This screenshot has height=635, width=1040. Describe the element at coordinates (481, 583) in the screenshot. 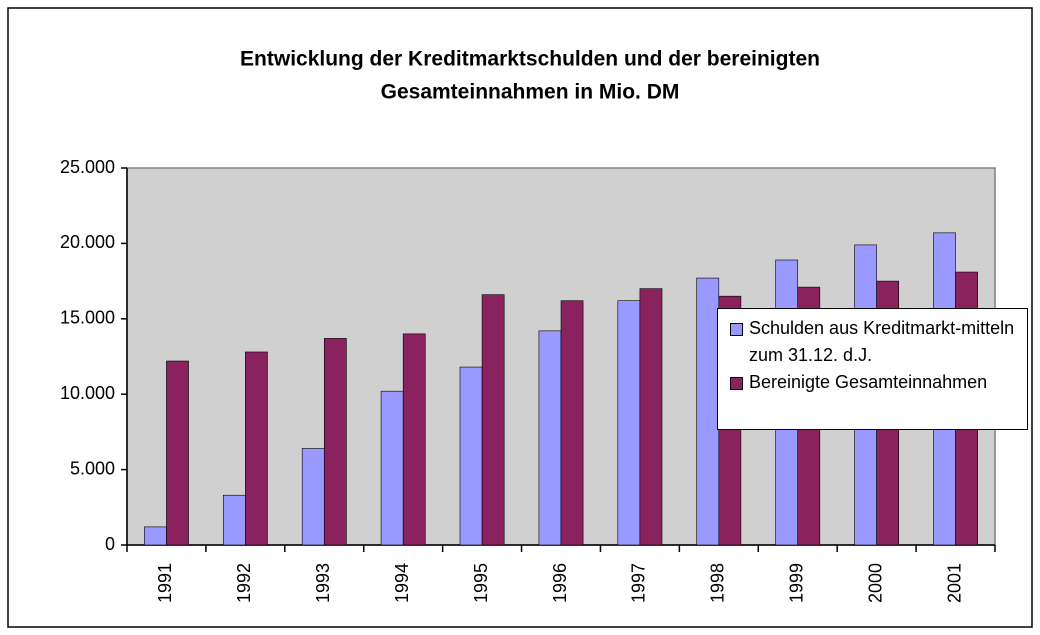

I see `x-tick-label: 1995` at that location.